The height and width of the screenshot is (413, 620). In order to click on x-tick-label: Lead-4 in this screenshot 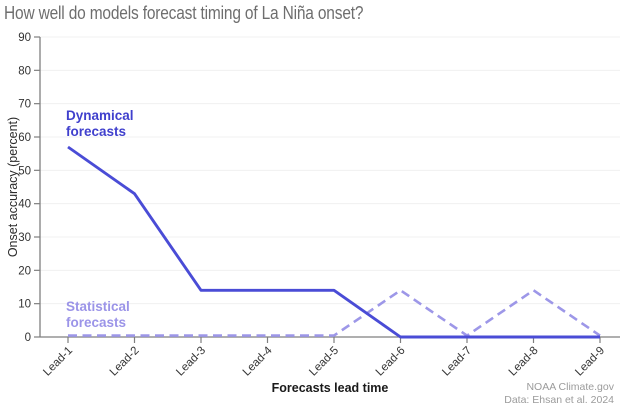, I will do `click(258, 361)`.